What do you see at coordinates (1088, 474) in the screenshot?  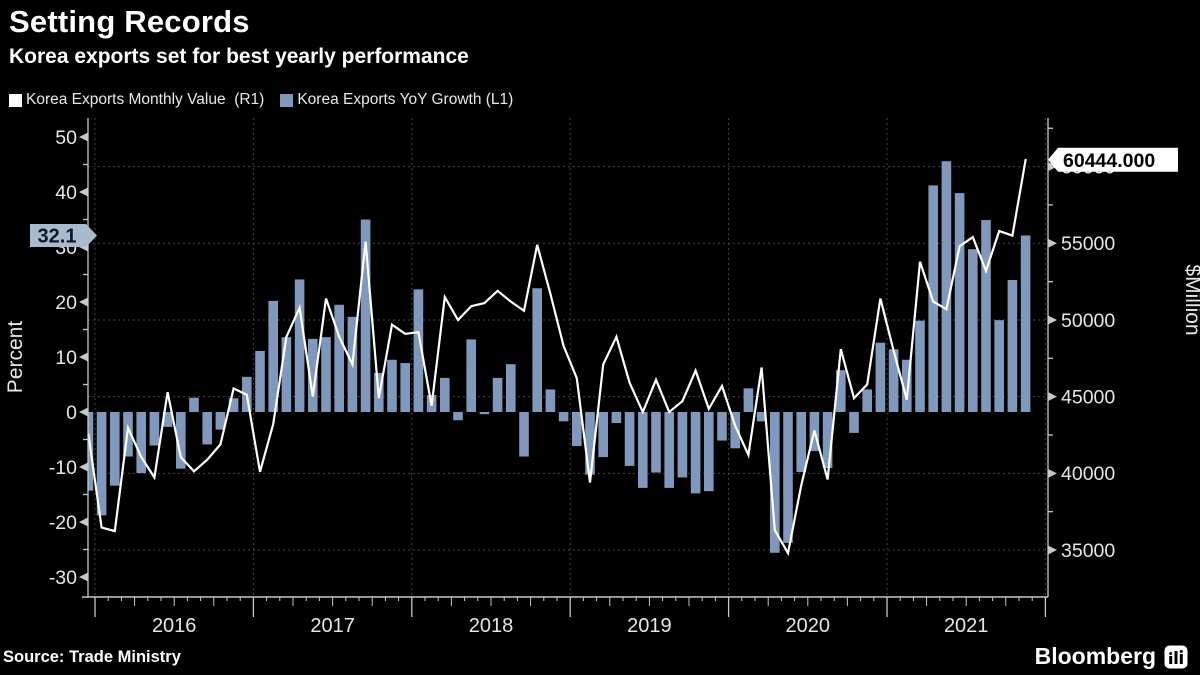 I see `right-tick-label: 40000` at bounding box center [1088, 474].